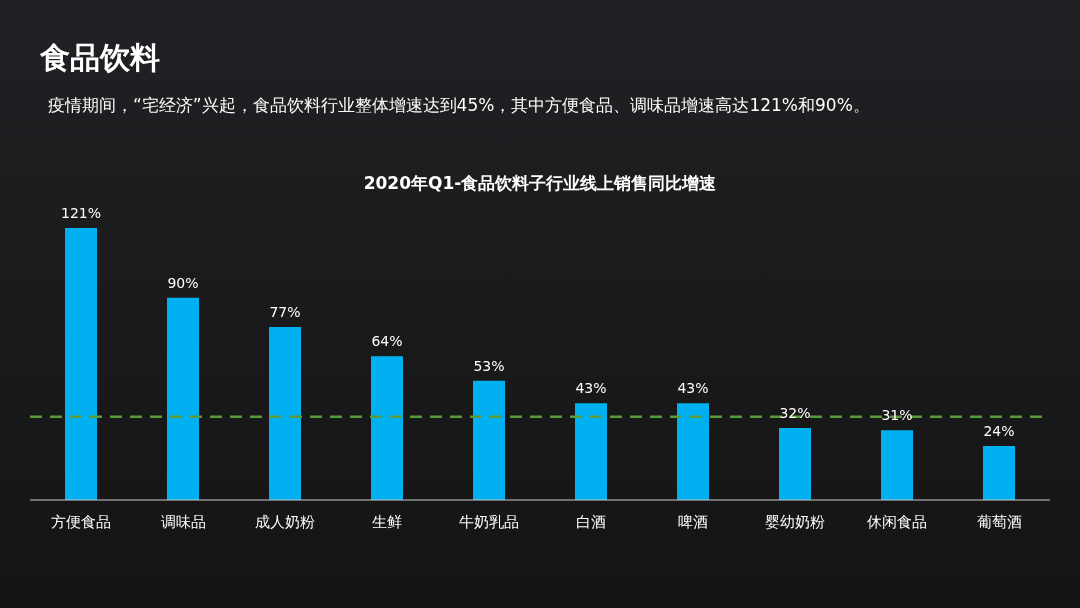 This screenshot has width=1080, height=608. What do you see at coordinates (591, 521) in the screenshot?
I see `x-tick-label: 白酒` at bounding box center [591, 521].